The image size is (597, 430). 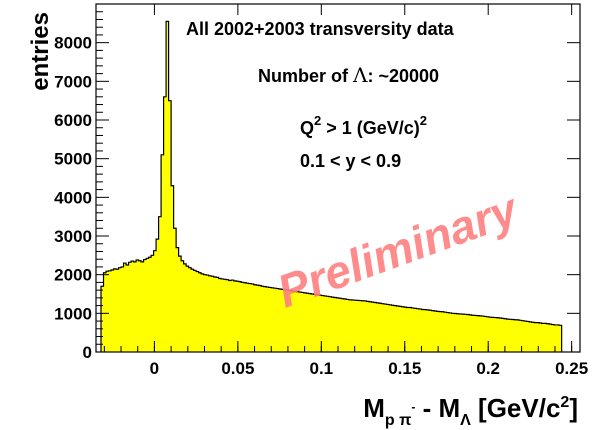 What do you see at coordinates (571, 368) in the screenshot?
I see `x-tick-label: 0.25` at bounding box center [571, 368].